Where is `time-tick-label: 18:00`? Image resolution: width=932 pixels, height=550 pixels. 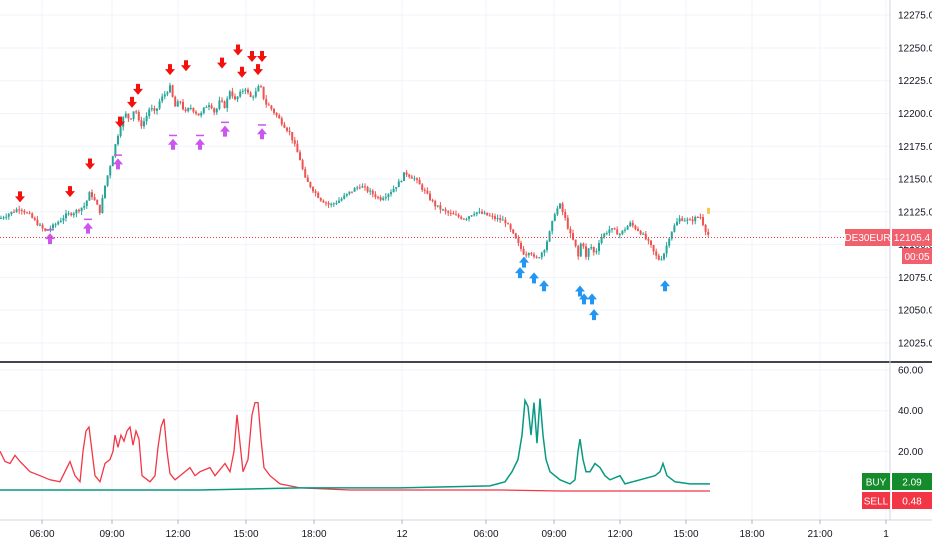
time-tick-label: 18:00 is located at coordinates (751, 534).